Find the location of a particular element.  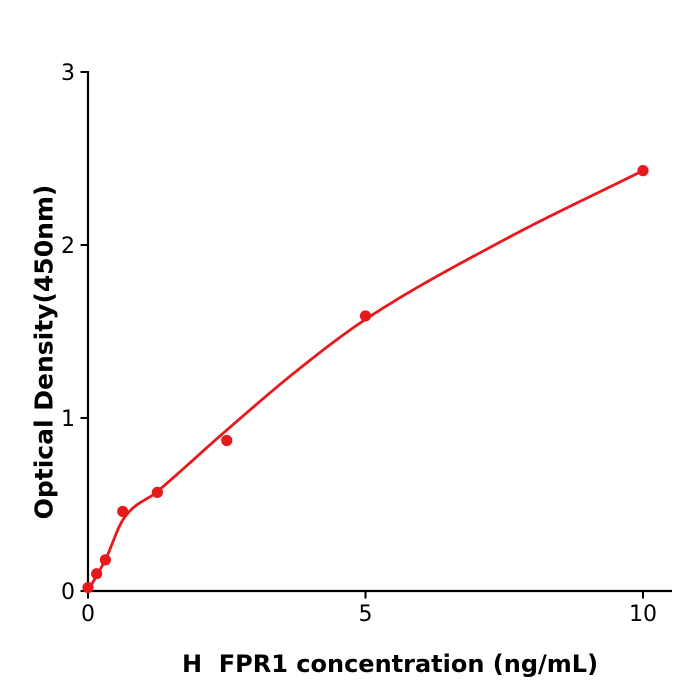

x-tick-label: 10 is located at coordinates (643, 614).